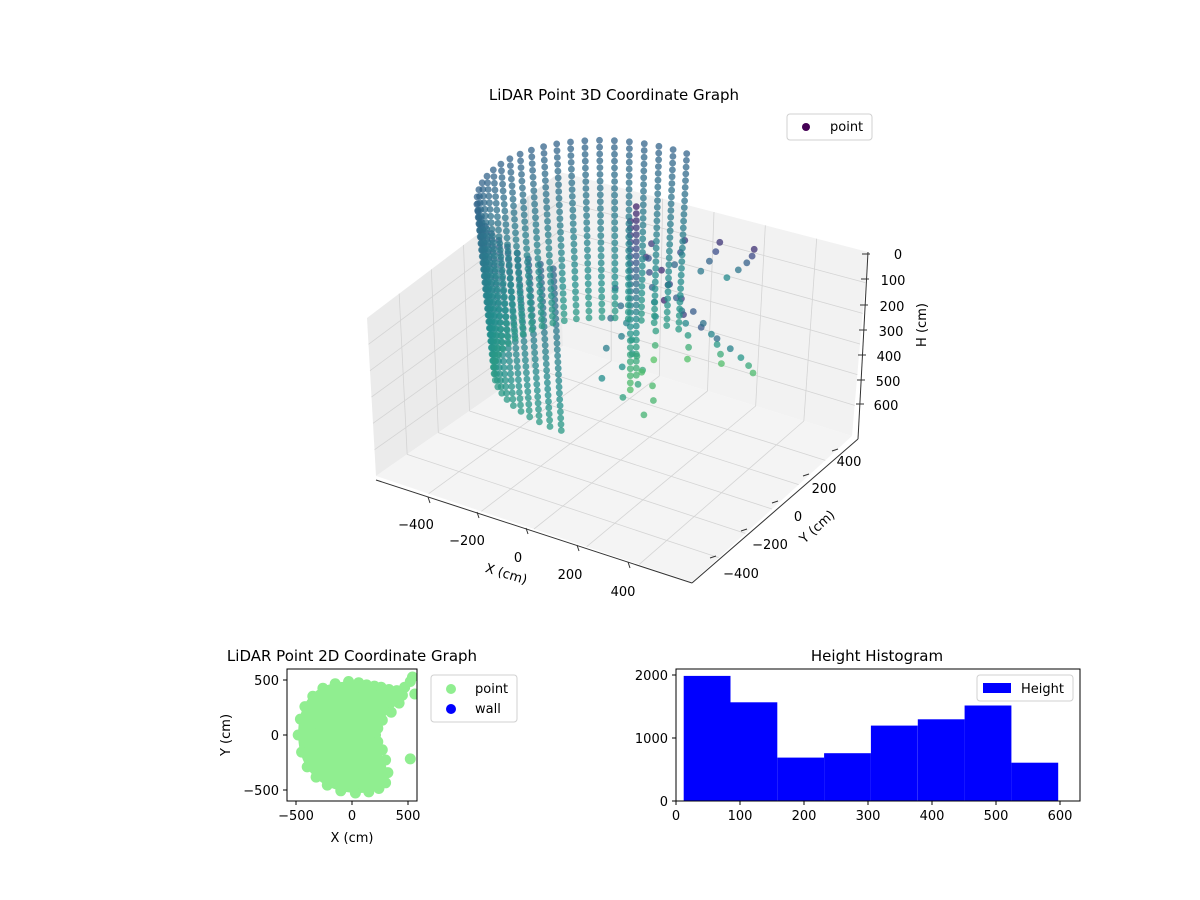 This screenshot has width=1200, height=900. I want to click on x-tick-label: 100, so click(740, 816).